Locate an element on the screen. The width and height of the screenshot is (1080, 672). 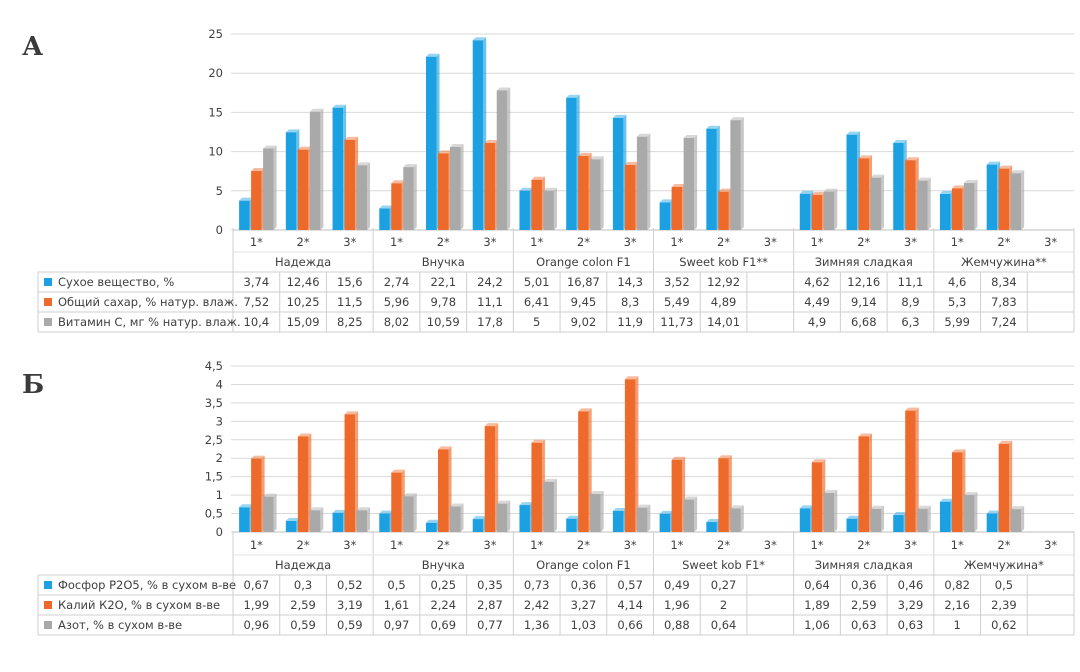
bar-b-s2-c16 is located at coordinates (958, 490).